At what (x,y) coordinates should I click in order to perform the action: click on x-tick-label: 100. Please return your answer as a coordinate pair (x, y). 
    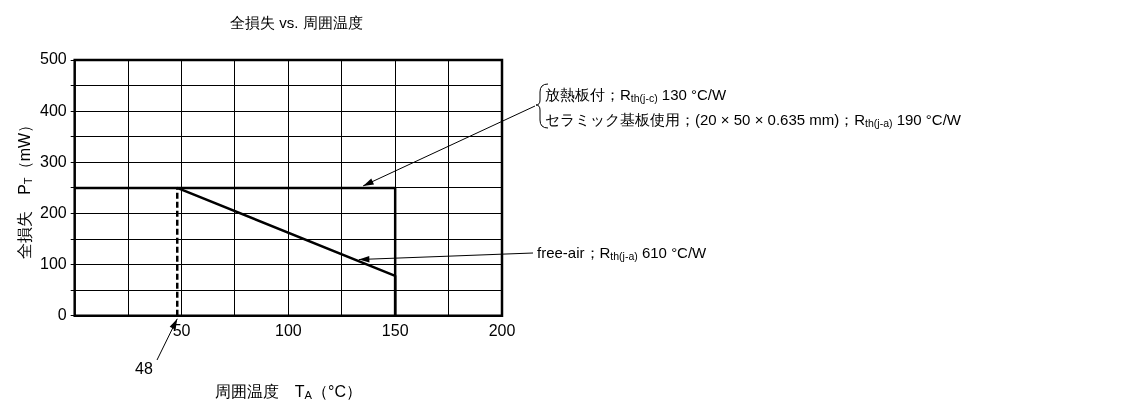
    Looking at the image, I should click on (288, 330).